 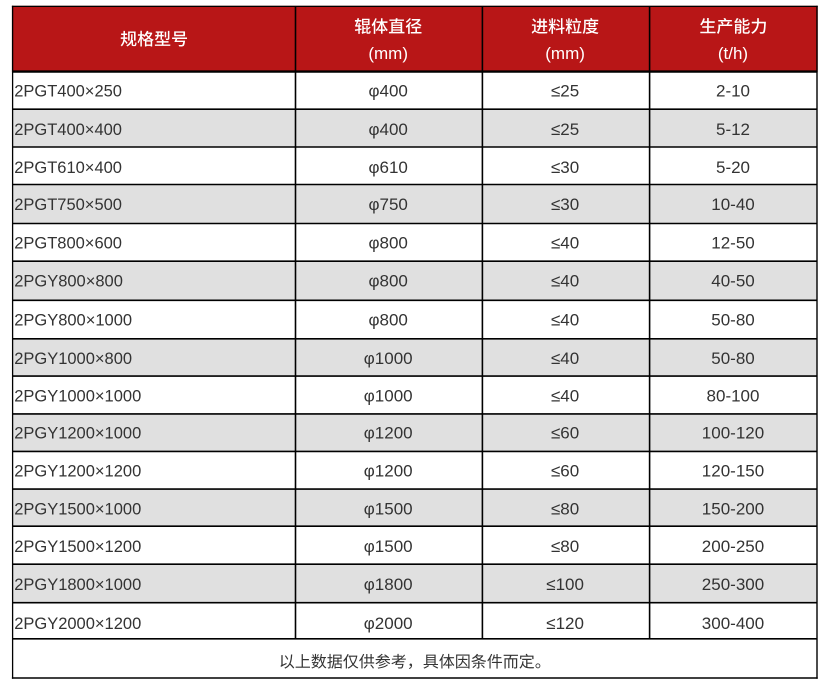 What do you see at coordinates (733, 91) in the screenshot?
I see `svg-text: 2-10` at bounding box center [733, 91].